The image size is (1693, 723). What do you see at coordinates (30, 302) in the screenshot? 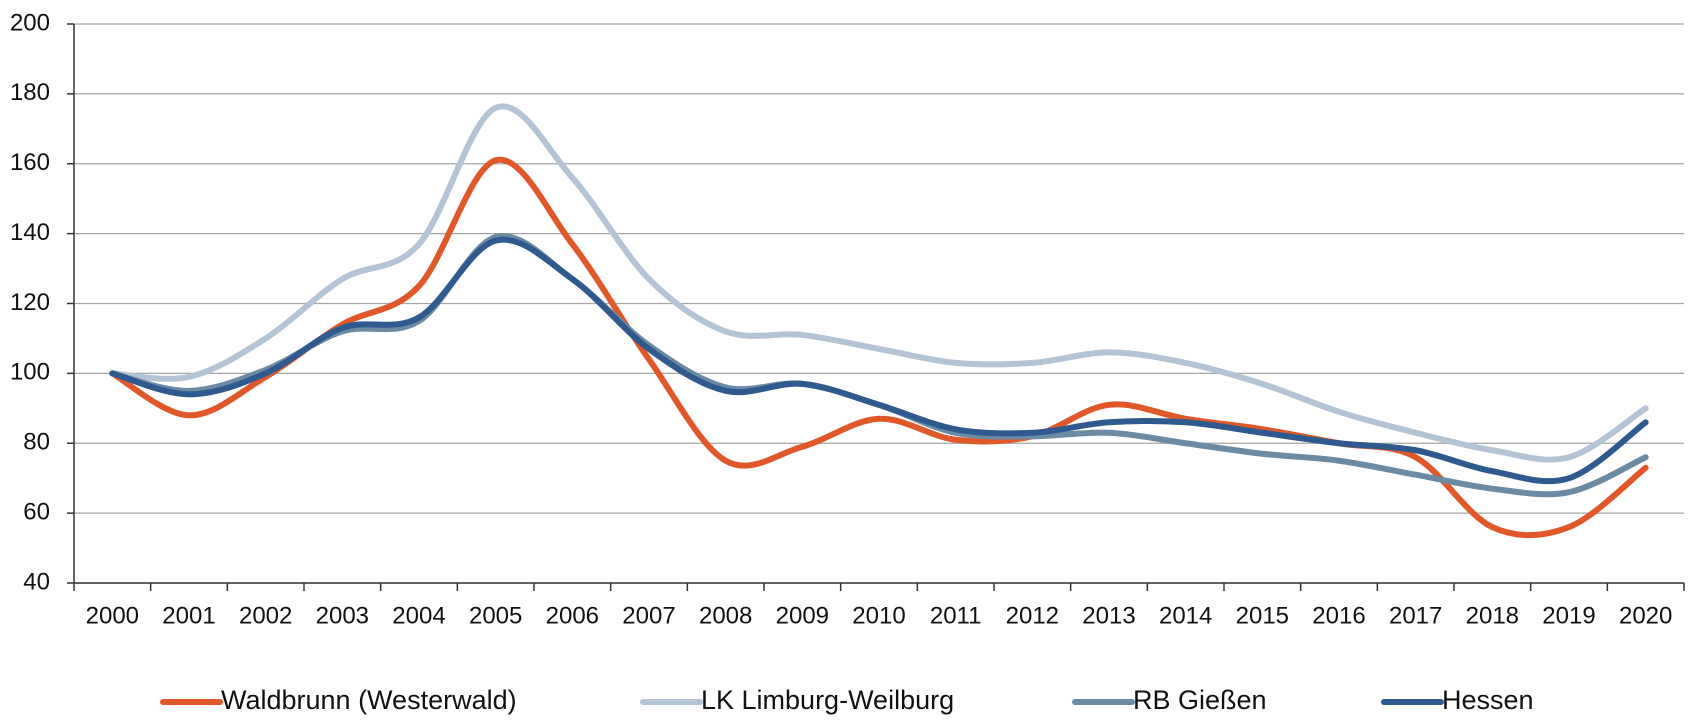
I see `y-tick-label: 120` at bounding box center [30, 302].